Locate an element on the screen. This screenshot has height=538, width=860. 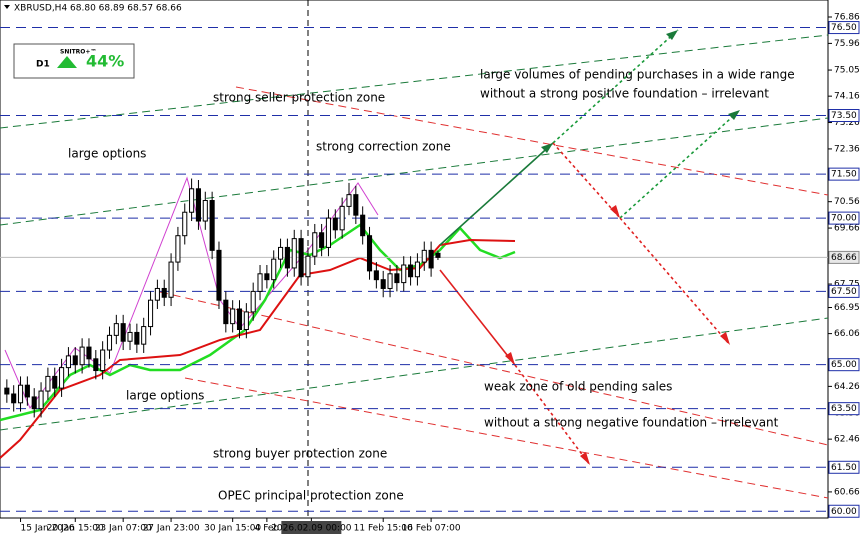
logo-period: D1 is located at coordinates (43, 65).